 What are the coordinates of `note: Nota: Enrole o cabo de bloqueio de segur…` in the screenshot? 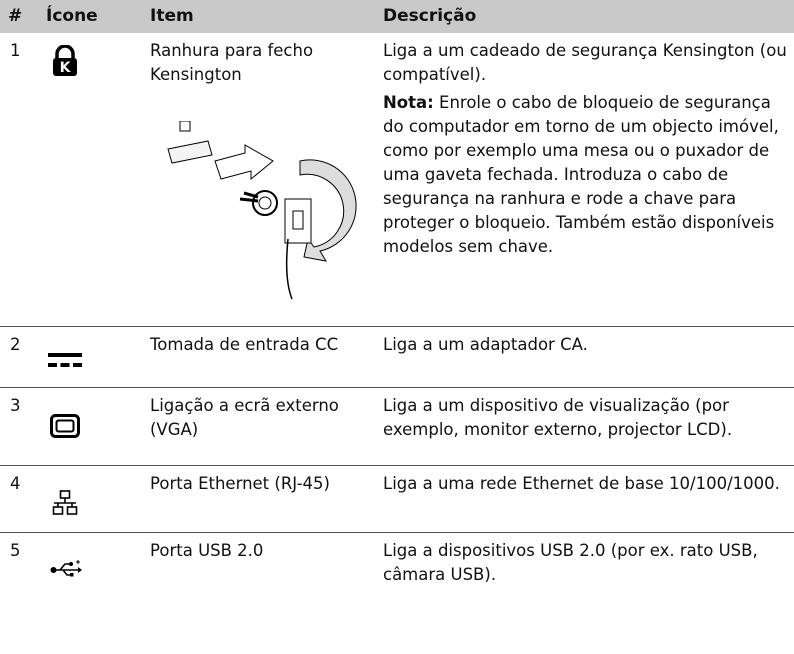 It's located at (587, 175).